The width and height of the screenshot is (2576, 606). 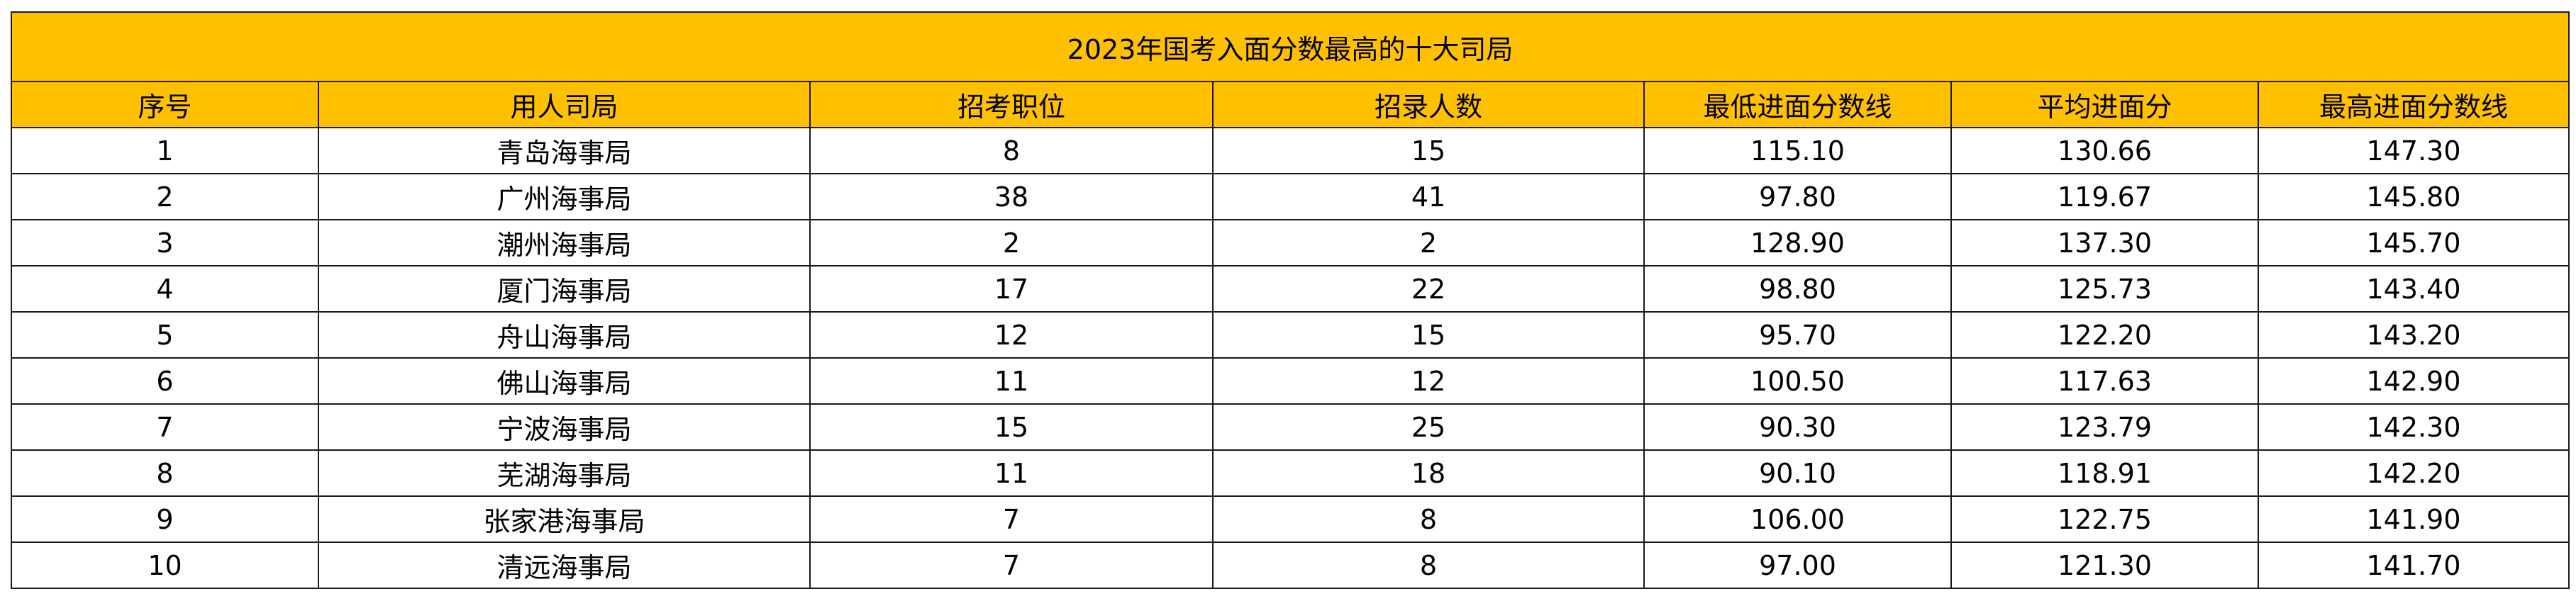 What do you see at coordinates (1290, 46) in the screenshot?
I see `table-title: 2023年国考入面分数最高的十大司局` at bounding box center [1290, 46].